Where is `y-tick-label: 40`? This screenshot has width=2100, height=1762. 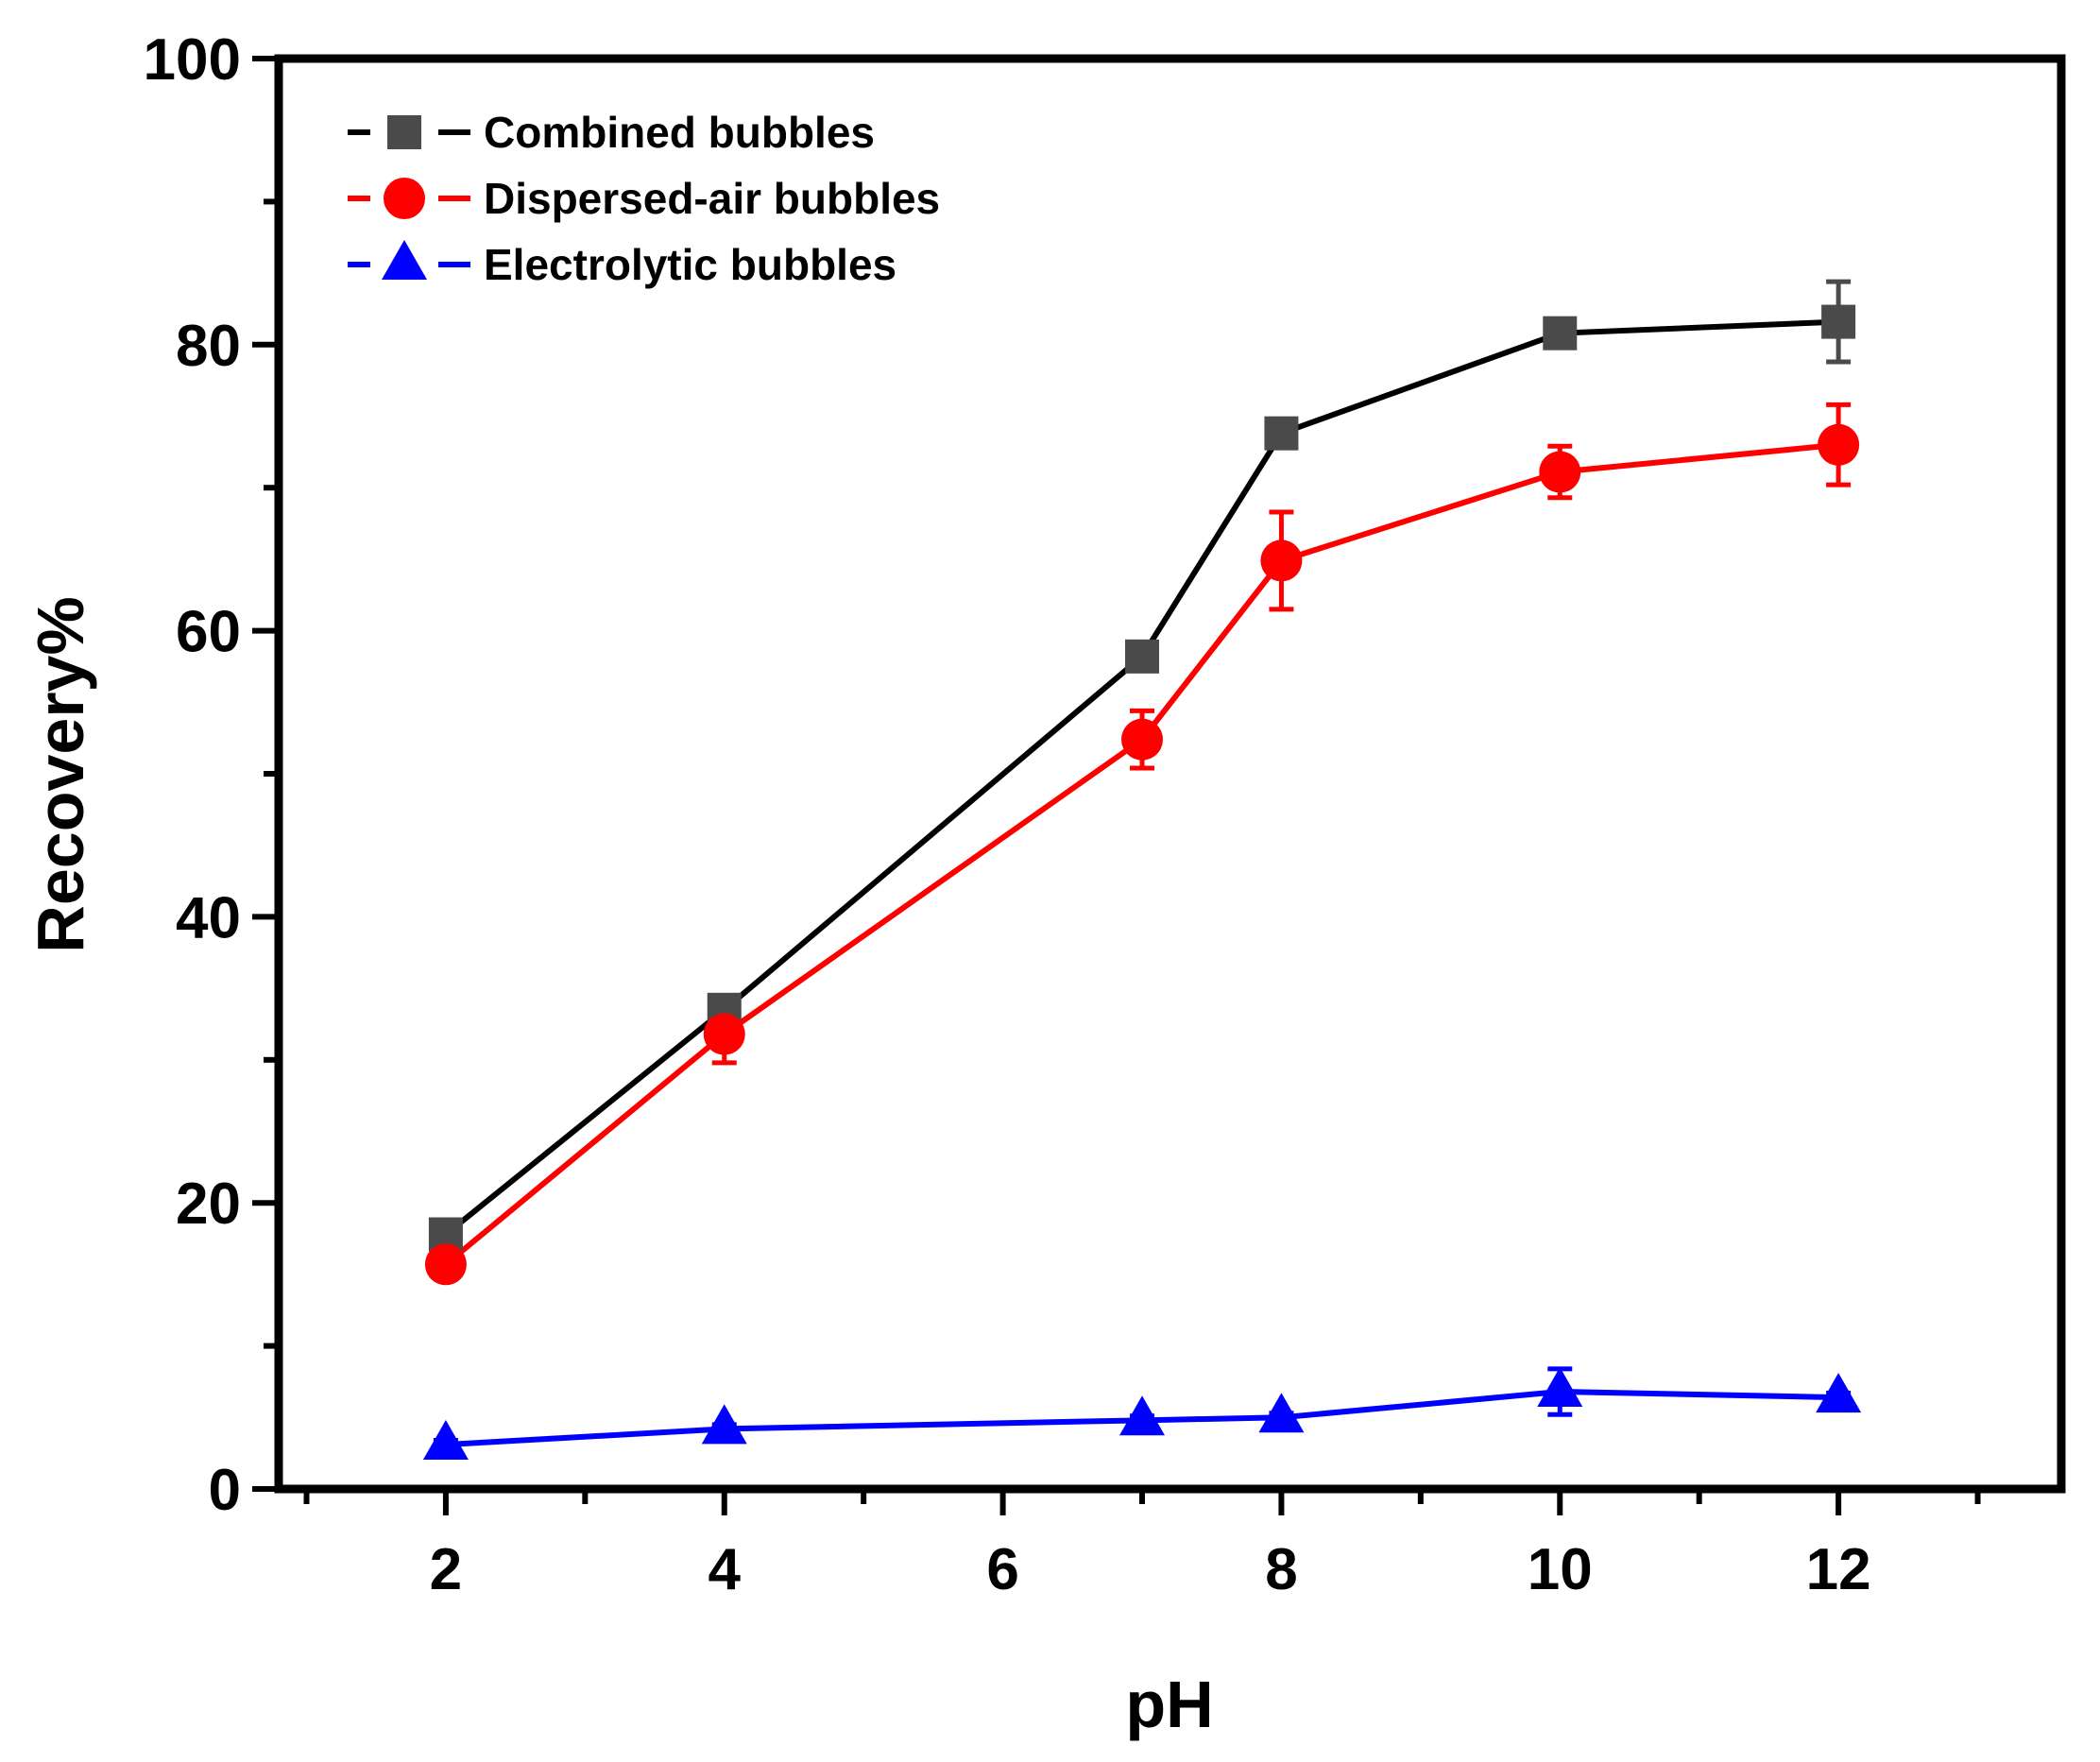
y-tick-label: 40 is located at coordinates (208, 918).